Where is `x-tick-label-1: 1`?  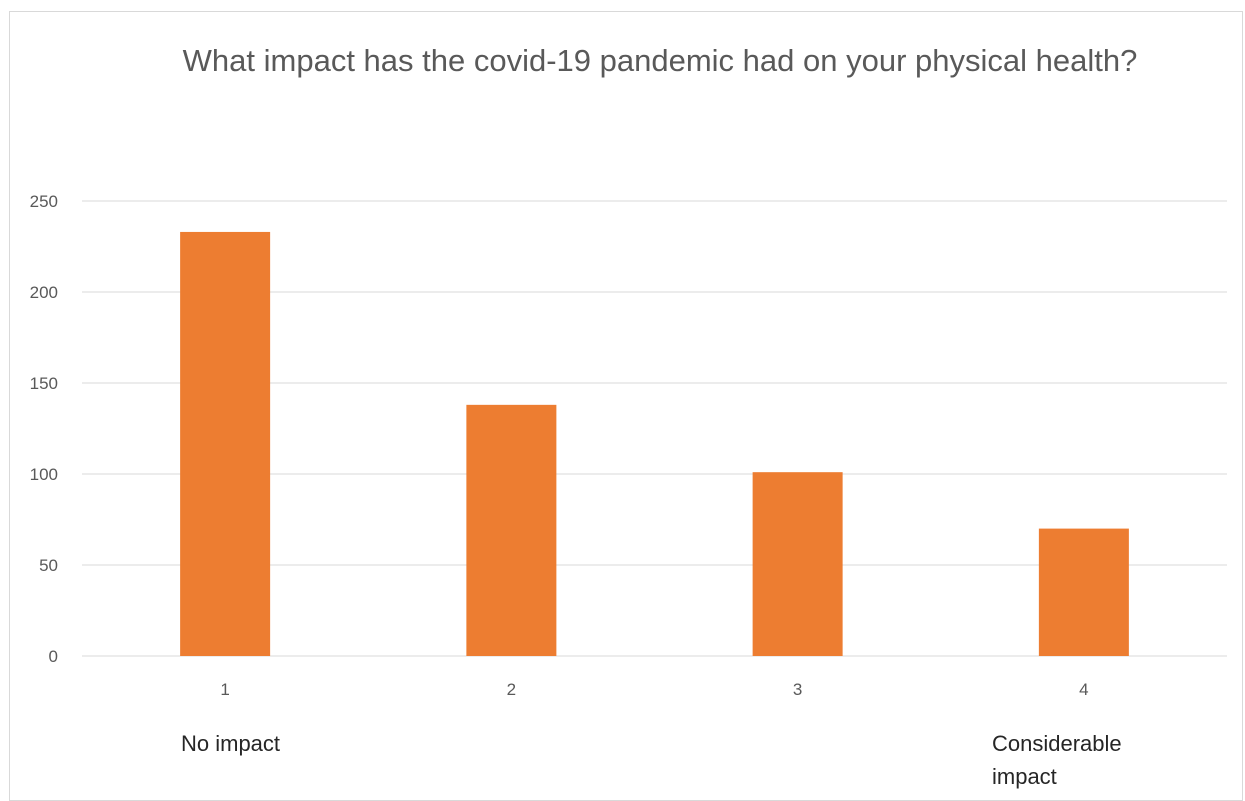 x-tick-label-1: 1 is located at coordinates (224, 689).